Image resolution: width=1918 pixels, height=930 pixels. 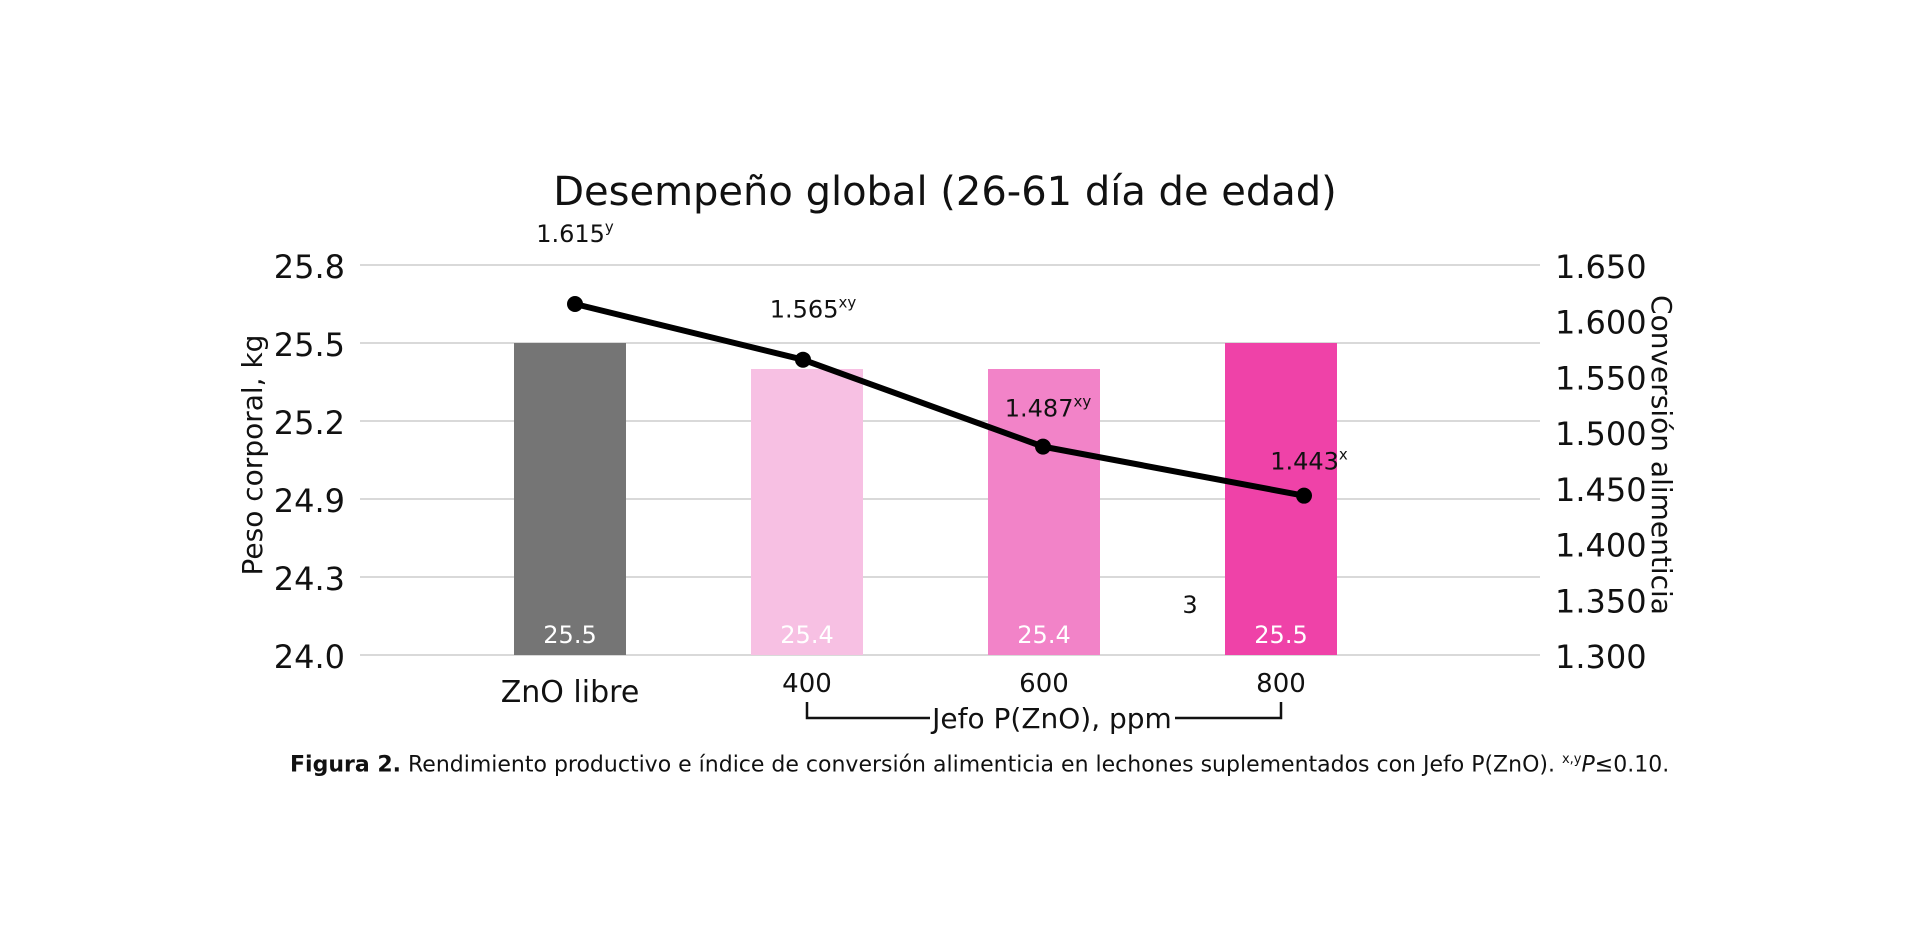 What do you see at coordinates (1571, 759) in the screenshot?
I see `caption-sig-sup: x,y` at bounding box center [1571, 759].